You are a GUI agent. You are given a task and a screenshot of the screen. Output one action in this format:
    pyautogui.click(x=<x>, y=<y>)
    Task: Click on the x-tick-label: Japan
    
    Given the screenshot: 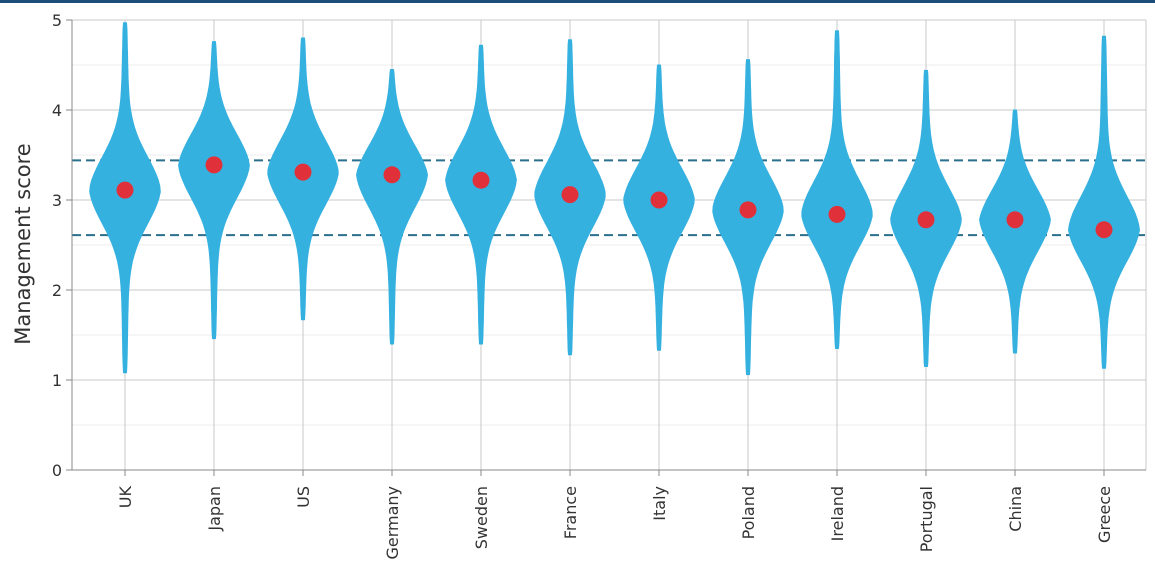 What is the action you would take?
    pyautogui.click(x=214, y=509)
    